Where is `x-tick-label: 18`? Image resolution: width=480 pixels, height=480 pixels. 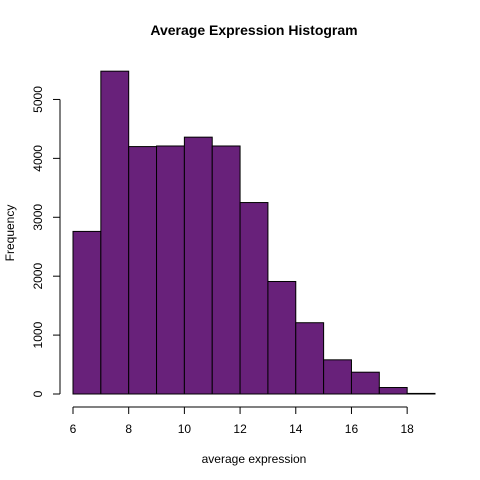 x-tick-label: 18 is located at coordinates (407, 429).